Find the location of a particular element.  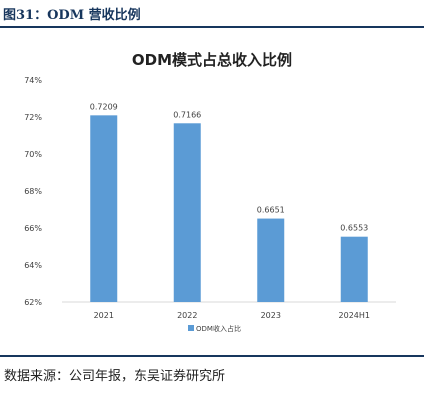

y-tick-label: 72% is located at coordinates (33, 117).